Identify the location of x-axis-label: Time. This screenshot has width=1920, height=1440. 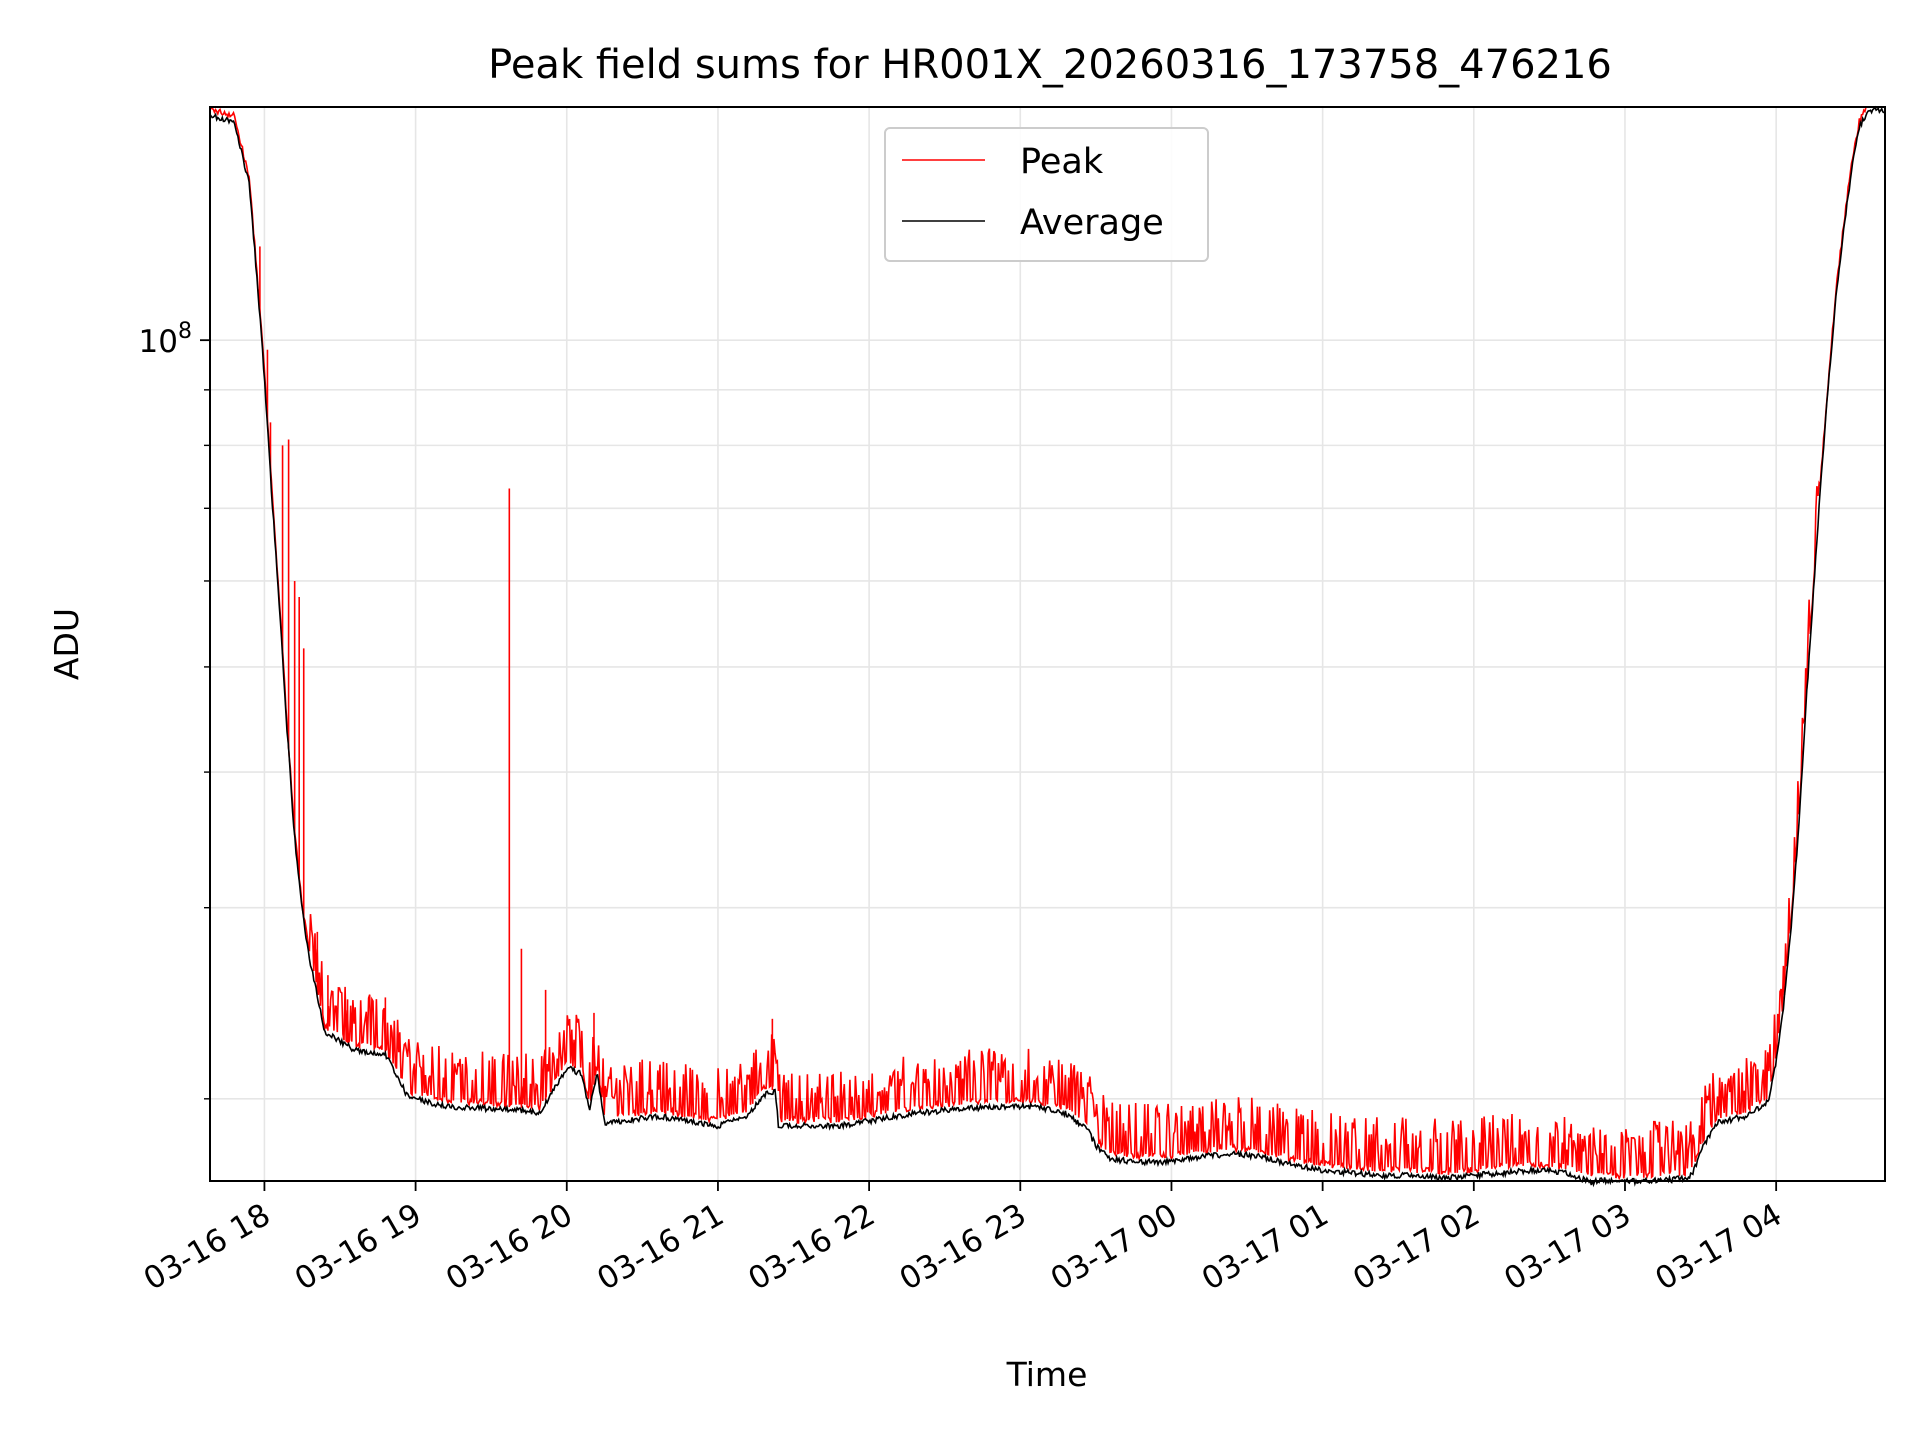
(1047, 1374).